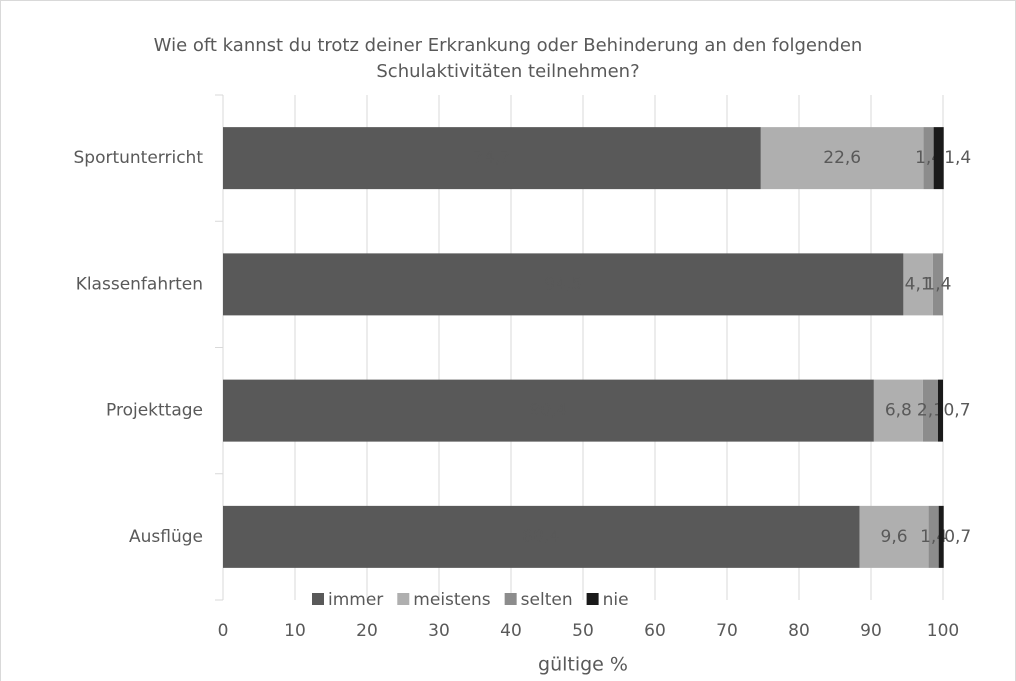 The image size is (1016, 681). Describe the element at coordinates (583, 631) in the screenshot. I see `x-tick-label: 50` at that location.